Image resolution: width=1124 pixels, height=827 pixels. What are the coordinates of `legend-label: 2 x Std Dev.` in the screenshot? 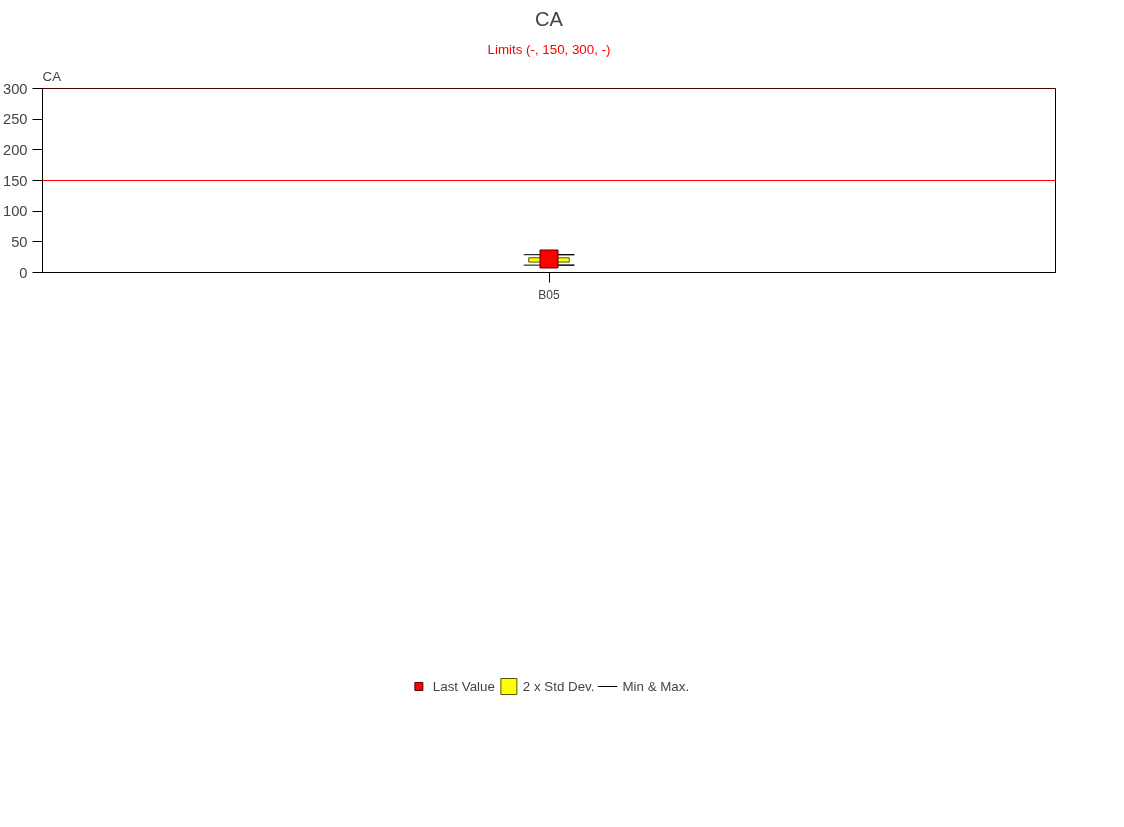 It's located at (558, 686).